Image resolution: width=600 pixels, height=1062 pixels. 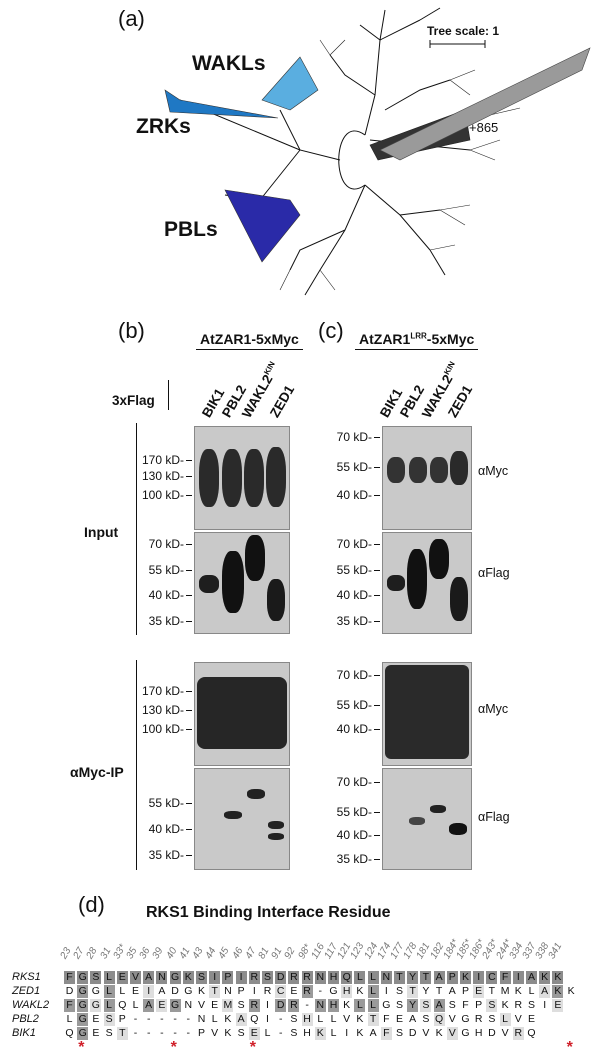 What do you see at coordinates (153, 829) in the screenshot?
I see `mw-b4-40: 40 kD-` at bounding box center [153, 829].